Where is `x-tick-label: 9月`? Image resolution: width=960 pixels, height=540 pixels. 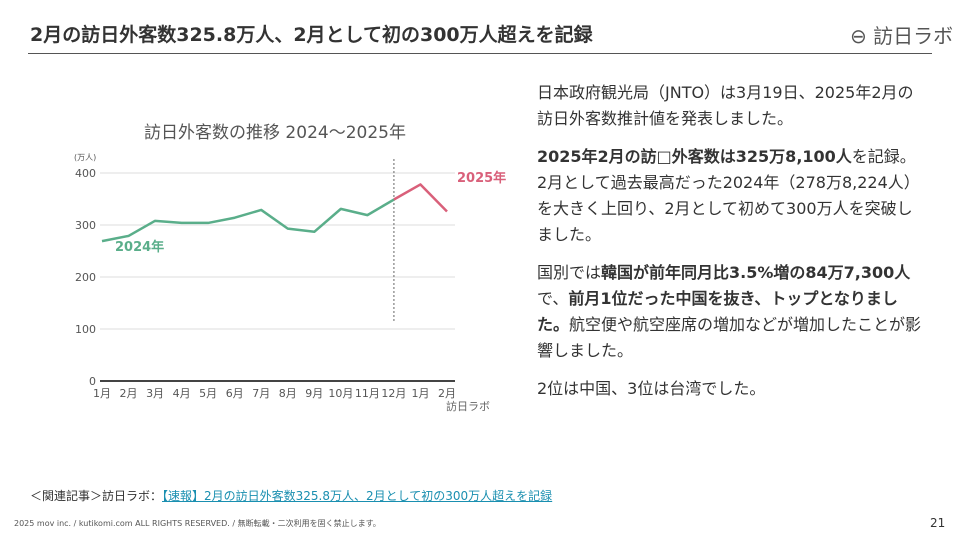 x-tick-label: 9月 is located at coordinates (314, 393).